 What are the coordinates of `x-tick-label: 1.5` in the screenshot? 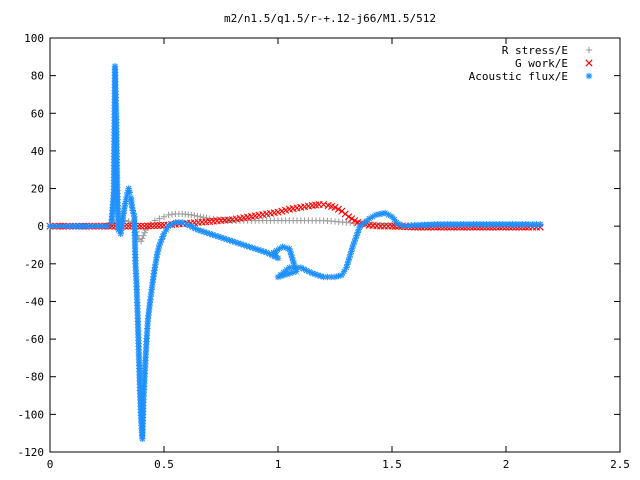 It's located at (392, 464).